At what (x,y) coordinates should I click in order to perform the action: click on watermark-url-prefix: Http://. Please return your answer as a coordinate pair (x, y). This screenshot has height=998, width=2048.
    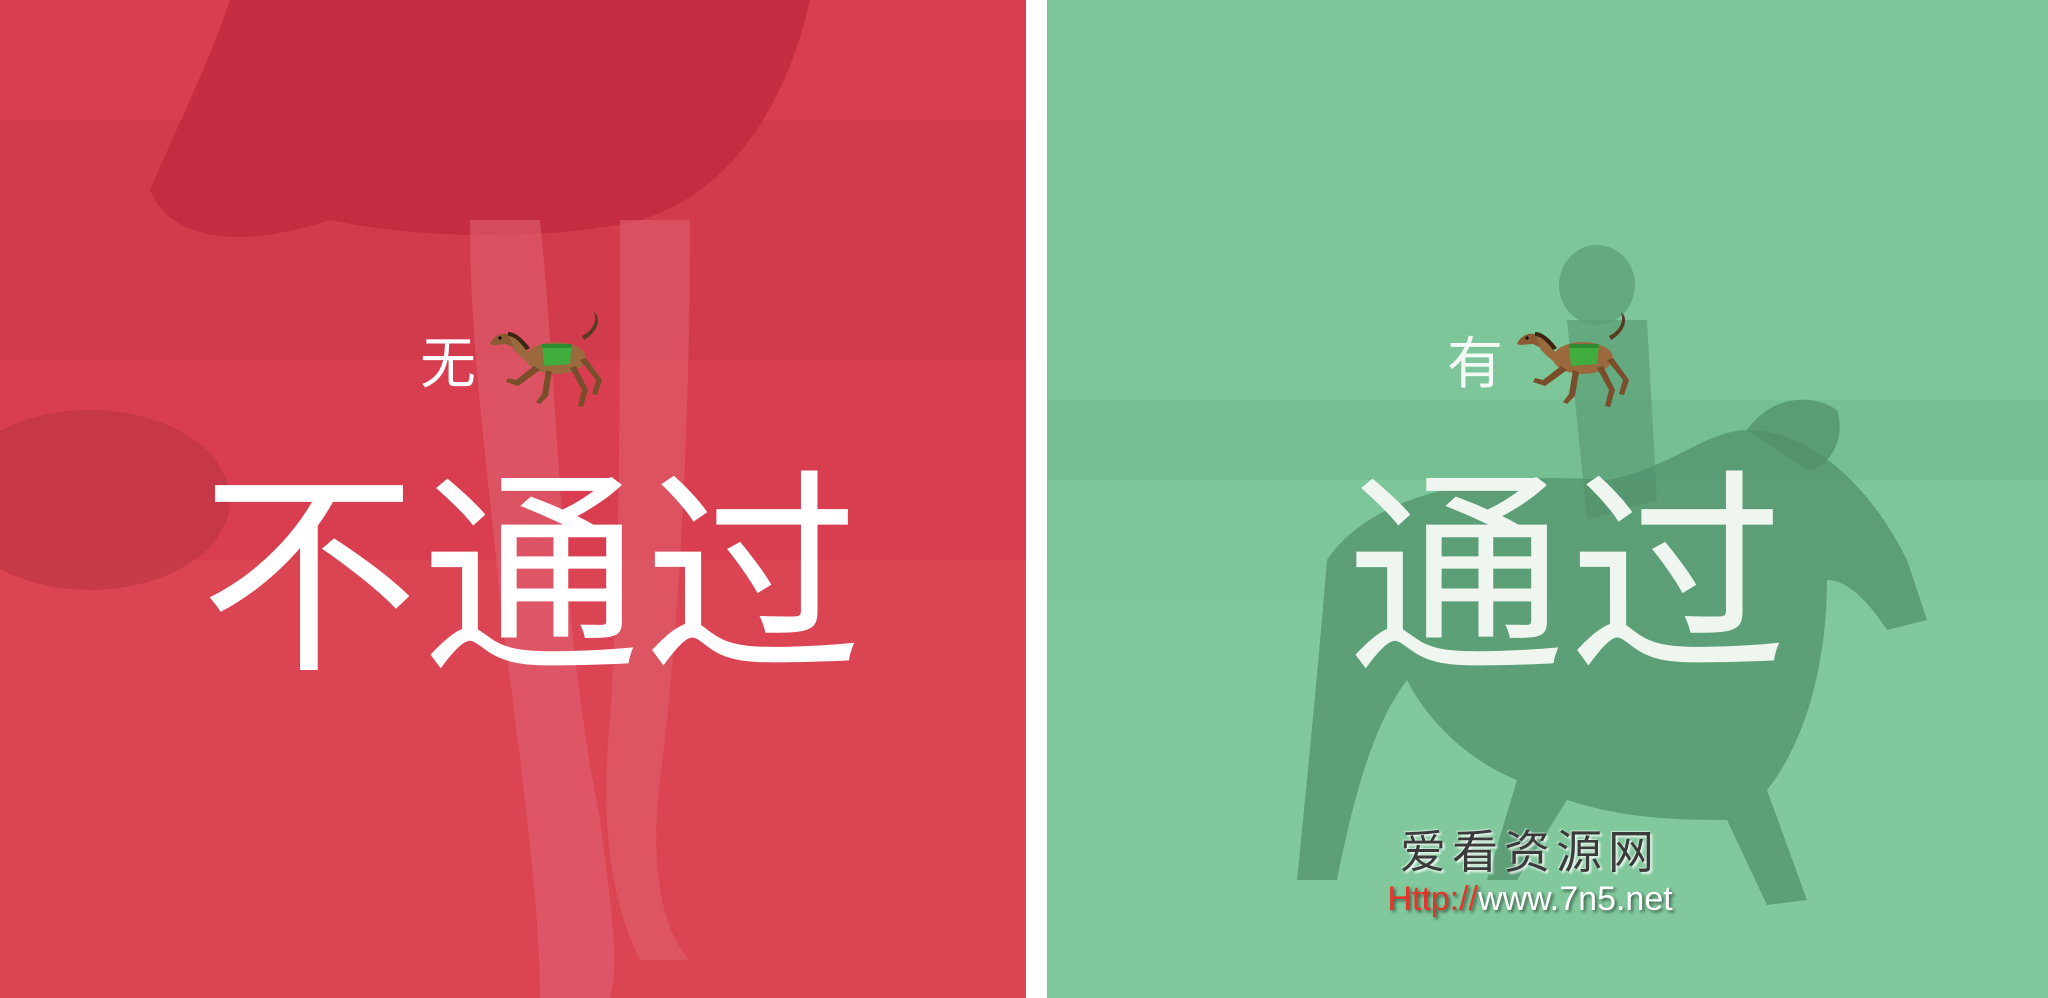
    Looking at the image, I should click on (1433, 898).